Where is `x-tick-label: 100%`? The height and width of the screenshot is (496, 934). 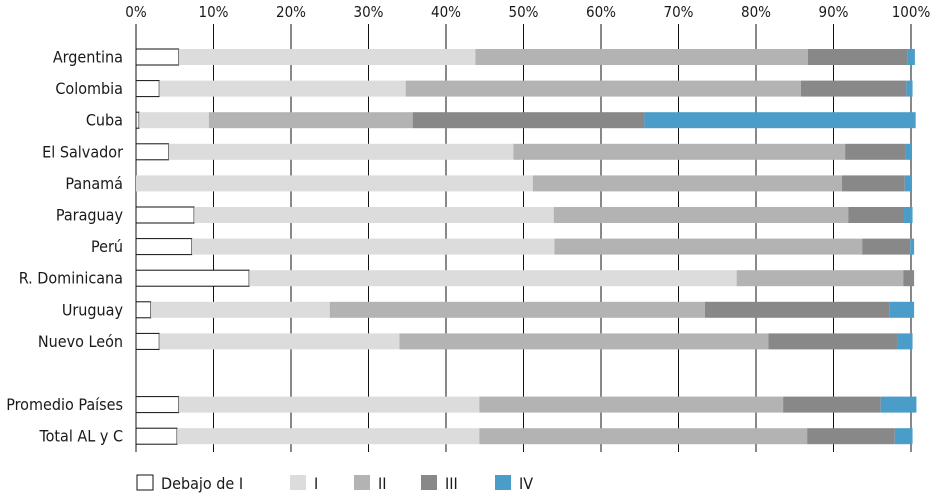
x-tick-label: 100% is located at coordinates (911, 12).